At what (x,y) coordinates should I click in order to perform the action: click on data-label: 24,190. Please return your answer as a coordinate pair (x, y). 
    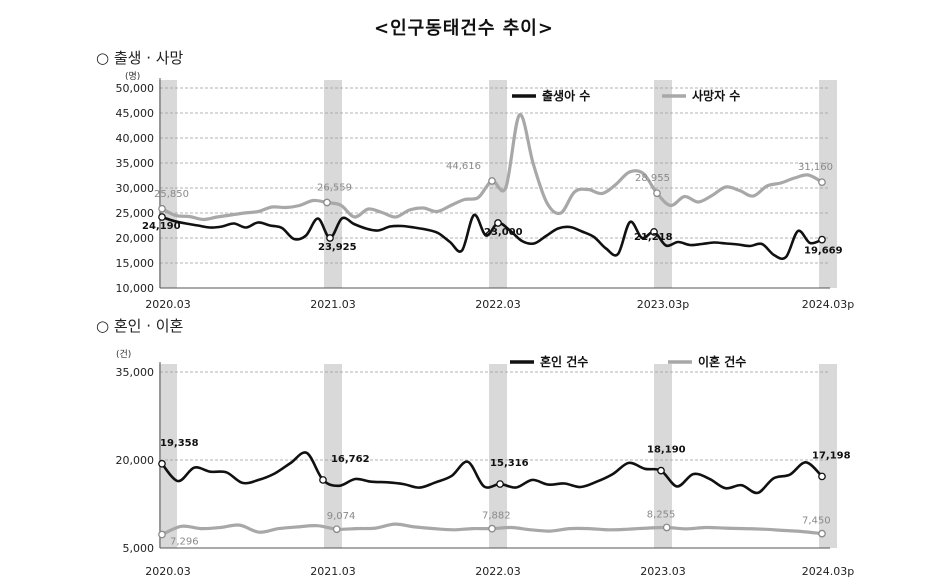
    Looking at the image, I should click on (161, 226).